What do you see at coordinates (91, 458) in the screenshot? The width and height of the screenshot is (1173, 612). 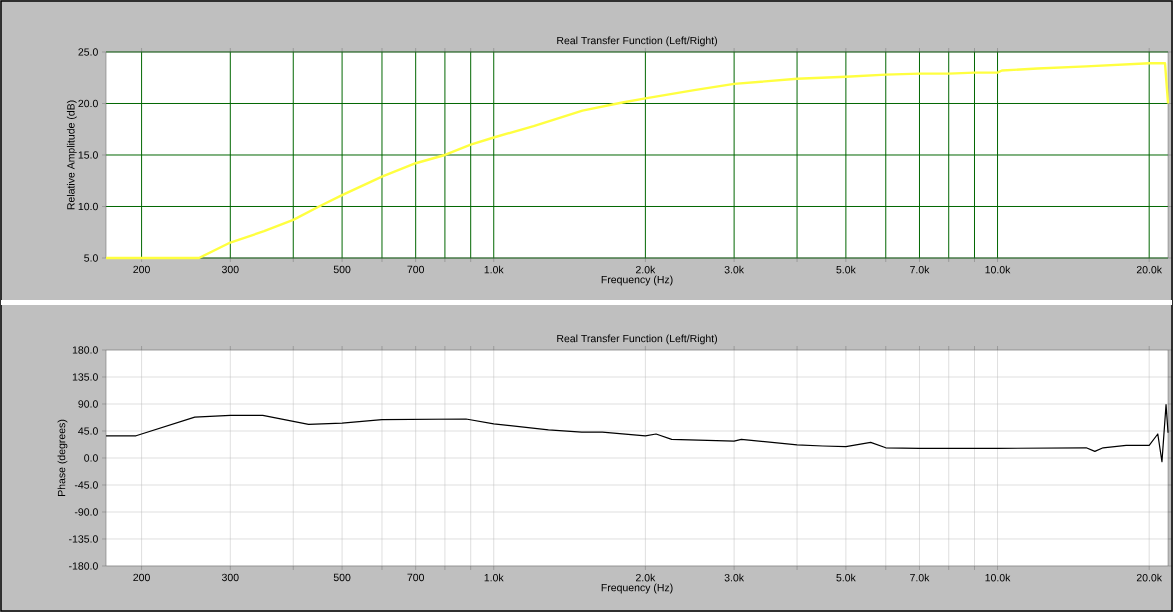 I see `y-tick-label: 0.0` at bounding box center [91, 458].